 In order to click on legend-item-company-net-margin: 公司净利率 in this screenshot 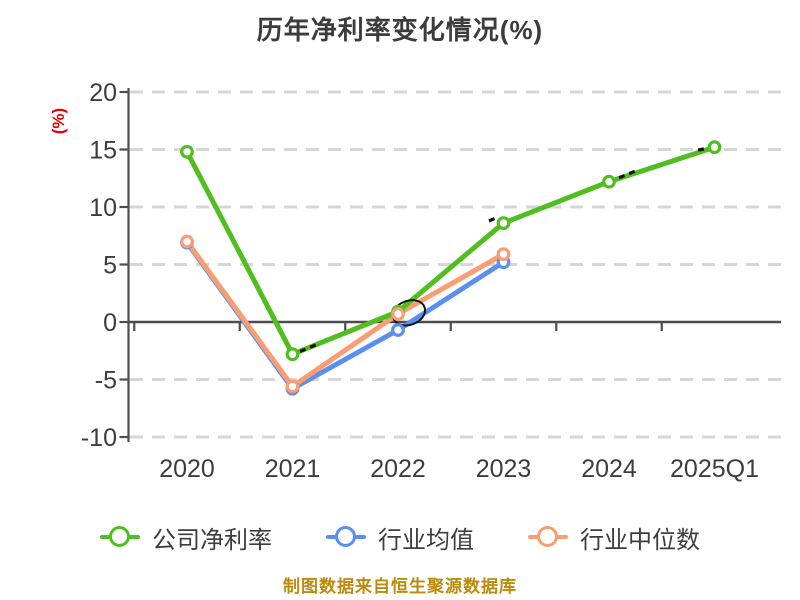, I will do `click(186, 537)`.